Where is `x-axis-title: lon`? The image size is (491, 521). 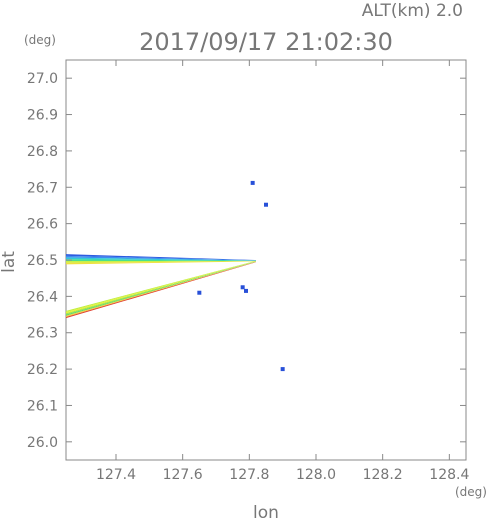 x-axis-title: lon is located at coordinates (266, 512).